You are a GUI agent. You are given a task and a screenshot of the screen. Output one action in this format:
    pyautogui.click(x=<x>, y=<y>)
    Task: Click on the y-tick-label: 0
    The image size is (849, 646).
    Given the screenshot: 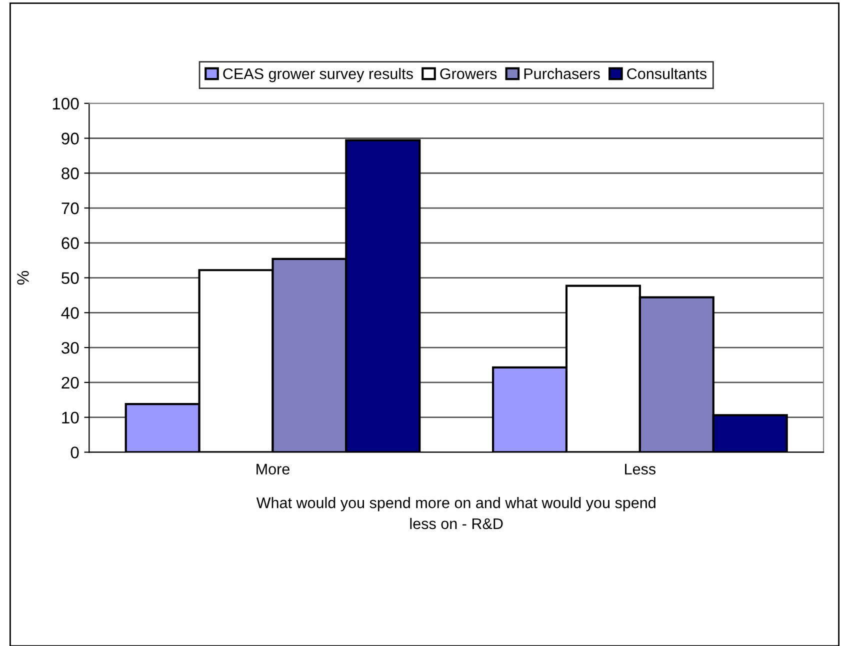 What is the action you would take?
    pyautogui.click(x=74, y=452)
    